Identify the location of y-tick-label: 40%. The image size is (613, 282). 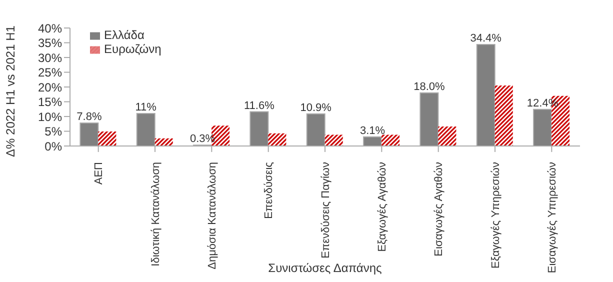
(50, 28).